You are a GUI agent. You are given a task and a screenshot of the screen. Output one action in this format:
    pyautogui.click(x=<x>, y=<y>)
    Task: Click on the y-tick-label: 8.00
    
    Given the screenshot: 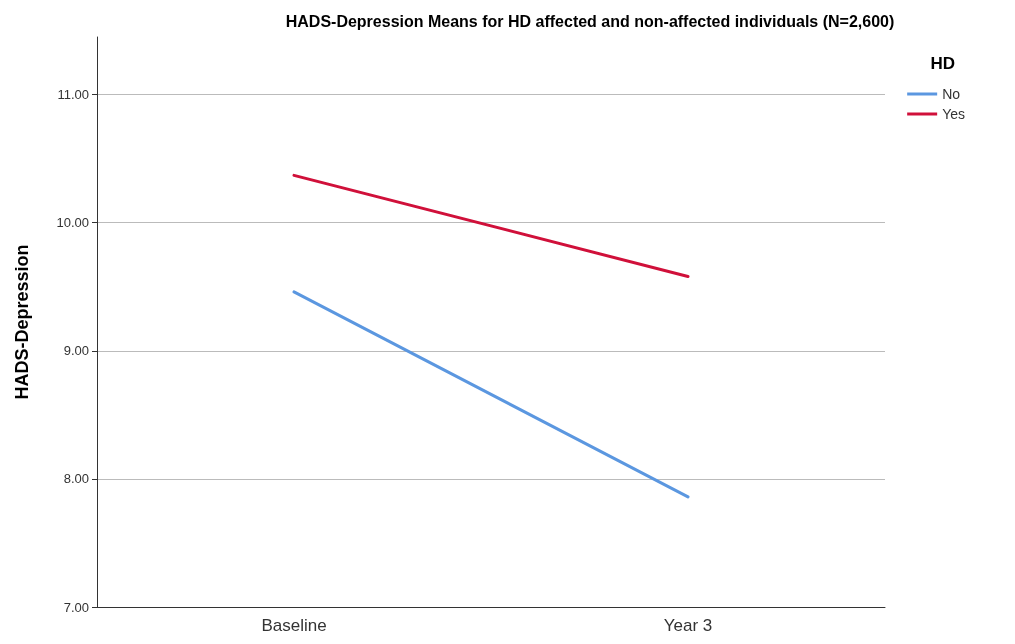 What is the action you would take?
    pyautogui.click(x=76, y=479)
    